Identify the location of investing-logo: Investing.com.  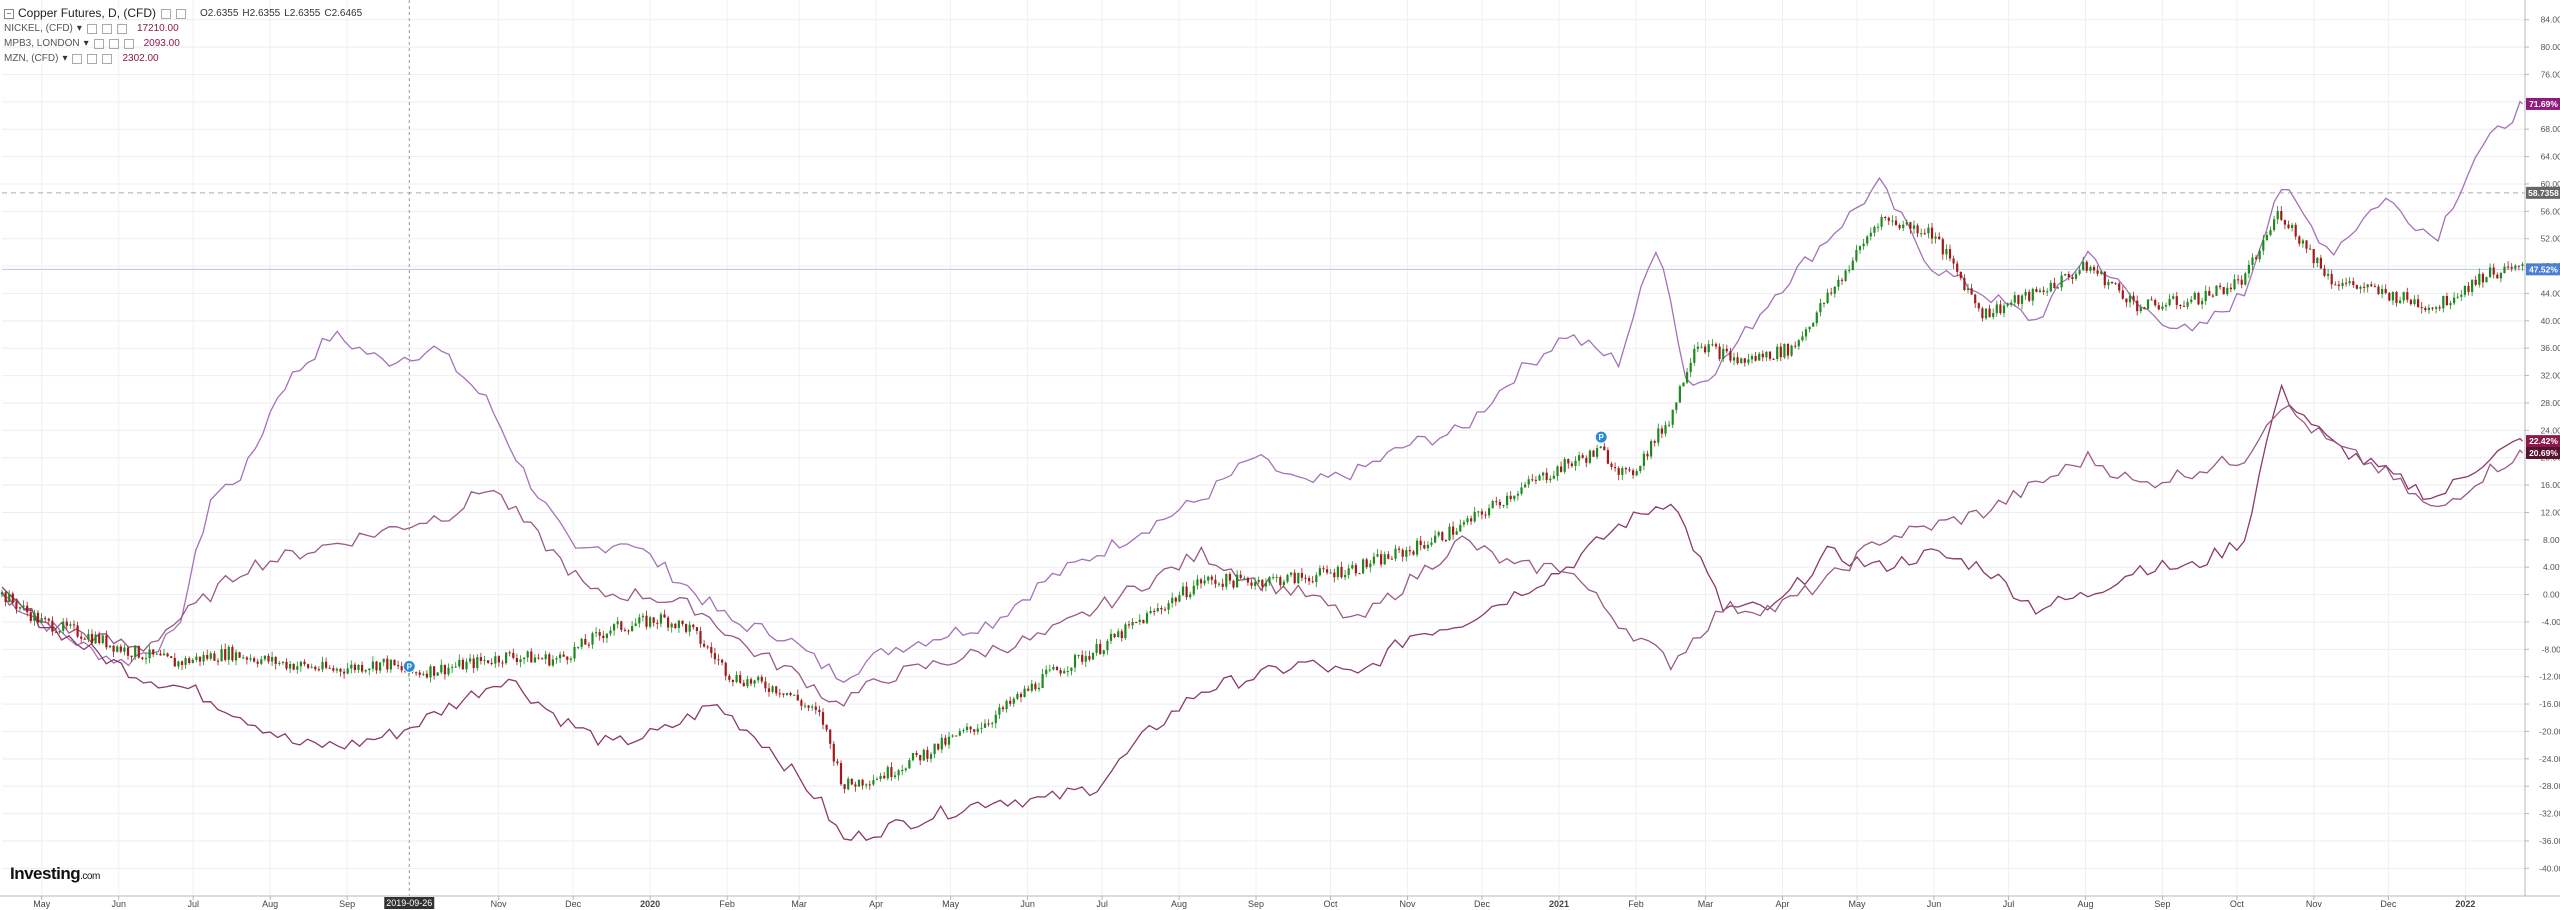
(55, 874).